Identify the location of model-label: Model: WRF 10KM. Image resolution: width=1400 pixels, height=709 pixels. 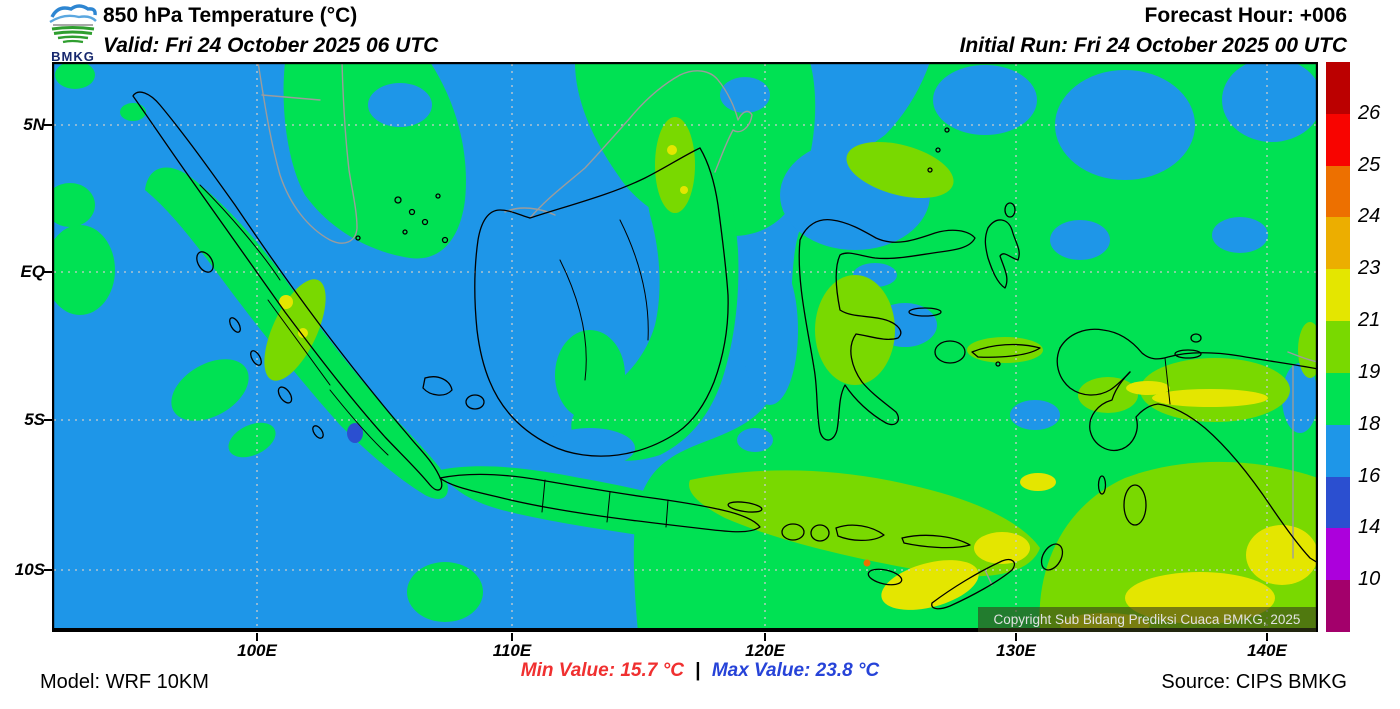
(124, 682).